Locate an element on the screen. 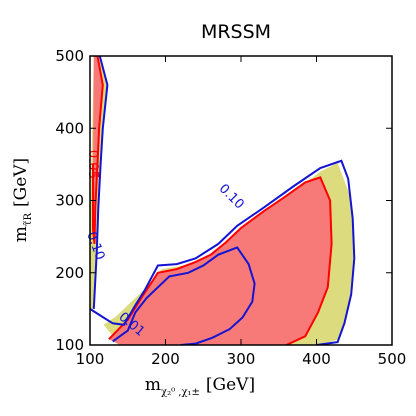 The width and height of the screenshot is (416, 416). x-tick-label-300: 300 is located at coordinates (241, 359).